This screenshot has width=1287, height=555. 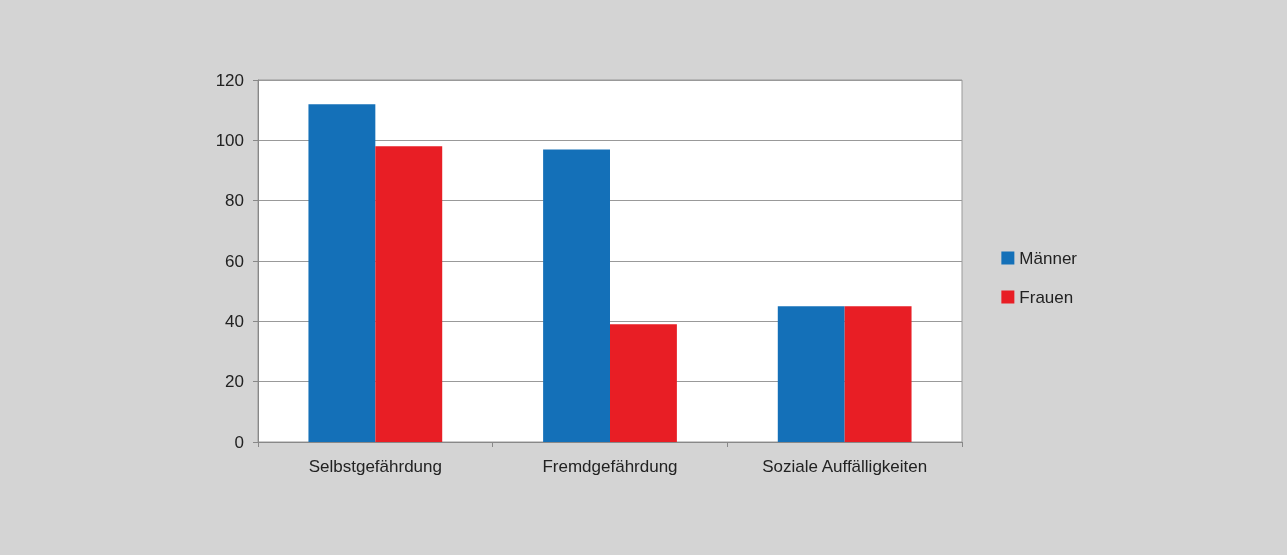 I want to click on legend-label: Frauen, so click(x=1046, y=297).